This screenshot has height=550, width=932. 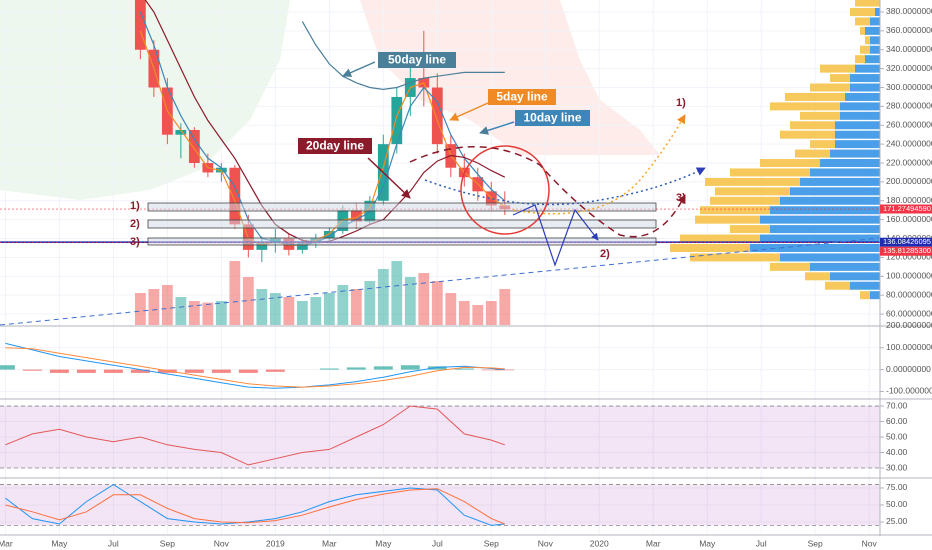 I want to click on y-tick-label: 40.00, so click(x=897, y=452).